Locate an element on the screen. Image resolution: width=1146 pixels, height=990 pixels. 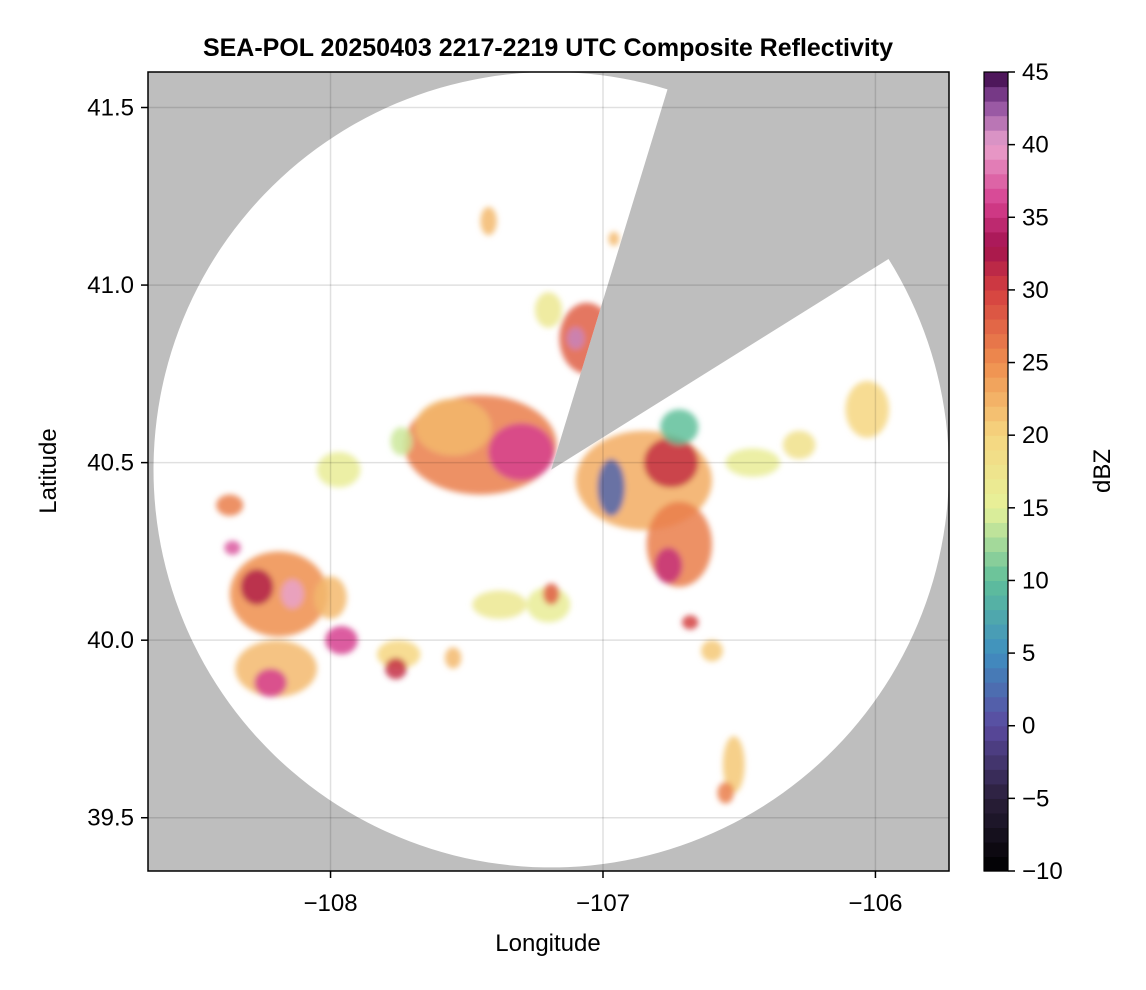
y-tick-label: 40.5 is located at coordinates (110, 463).